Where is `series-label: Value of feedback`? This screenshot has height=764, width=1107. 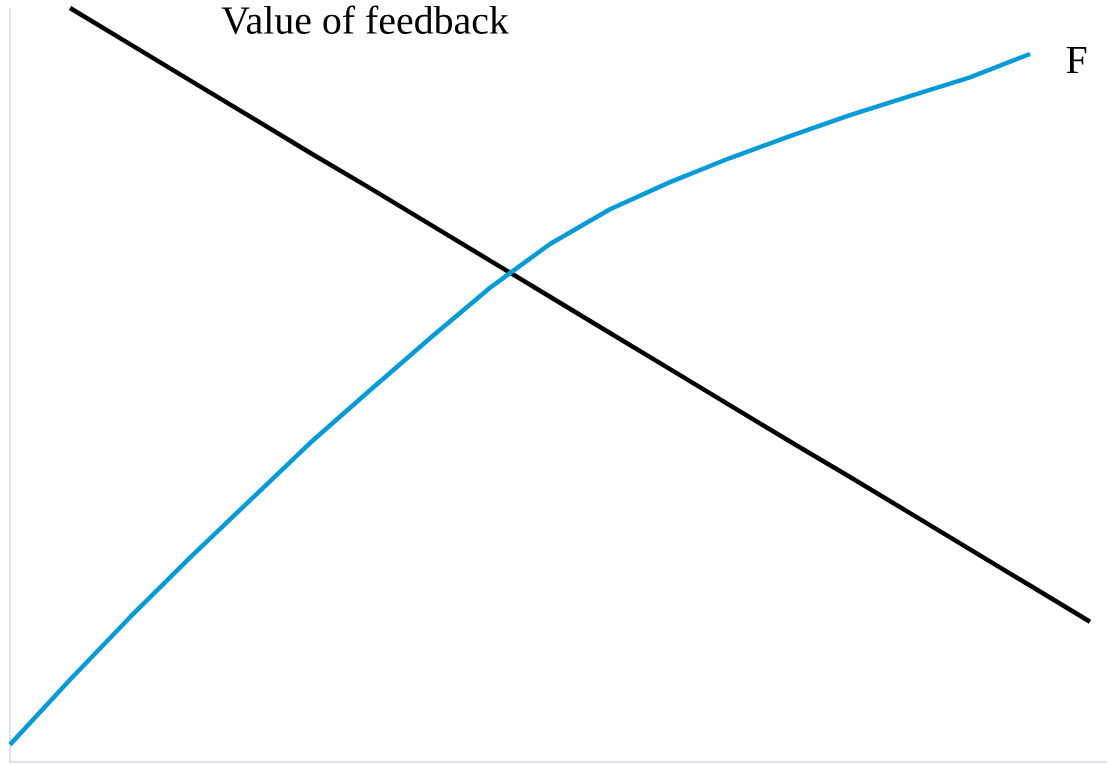
series-label: Value of feedback is located at coordinates (365, 20).